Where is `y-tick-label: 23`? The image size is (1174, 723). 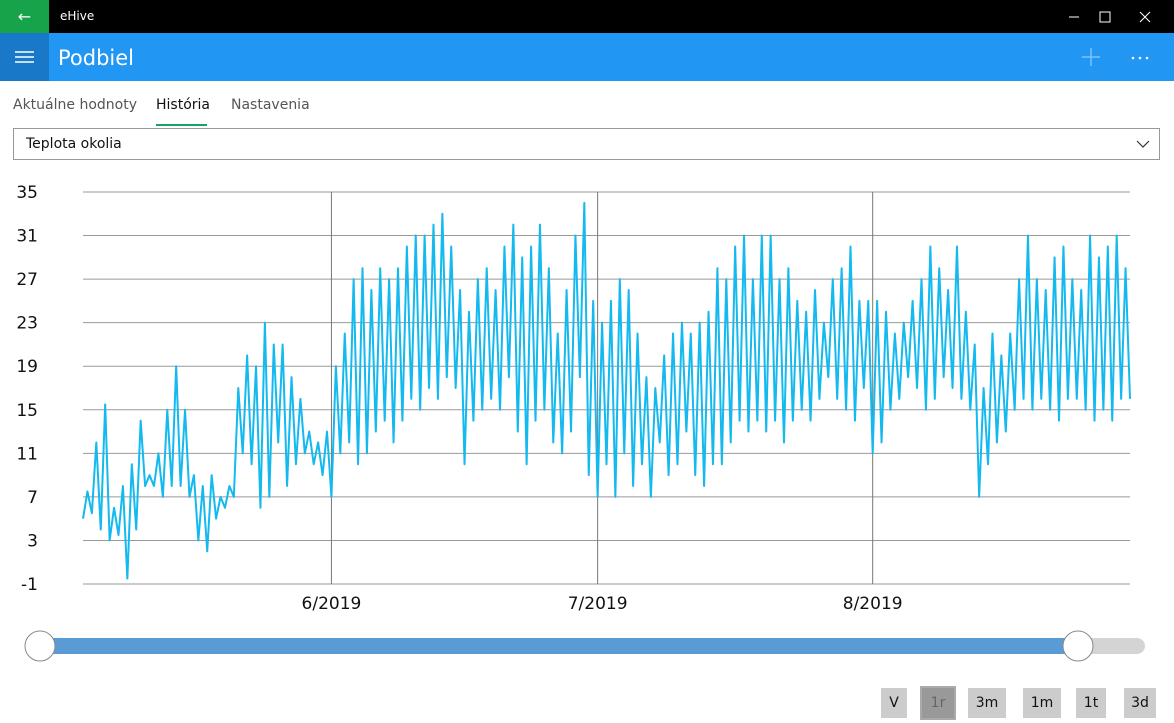 y-tick-label: 23 is located at coordinates (27, 324).